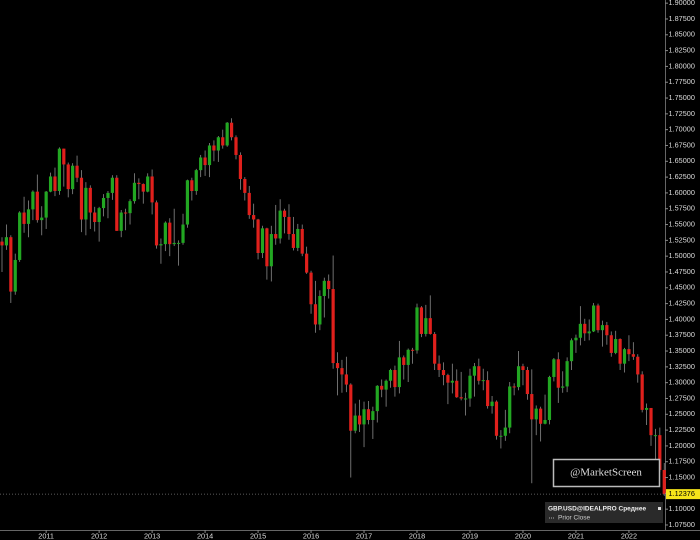 This screenshot has height=540, width=700. What do you see at coordinates (597, 509) in the screenshot?
I see `legend-entry: GBP.USD@IDEALPRO Среднее` at bounding box center [597, 509].